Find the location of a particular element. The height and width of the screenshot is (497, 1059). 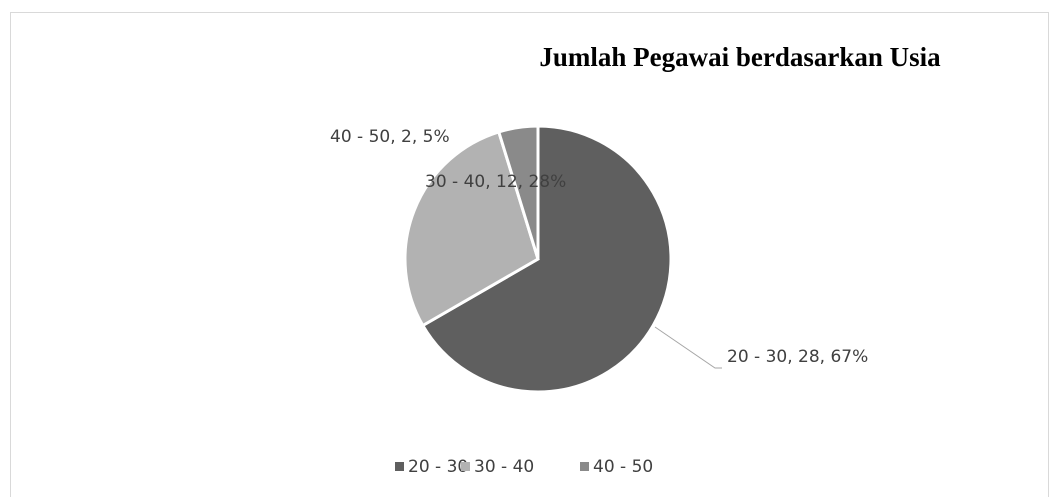

data-label: 20 - 30, 28, 67% is located at coordinates (797, 357).